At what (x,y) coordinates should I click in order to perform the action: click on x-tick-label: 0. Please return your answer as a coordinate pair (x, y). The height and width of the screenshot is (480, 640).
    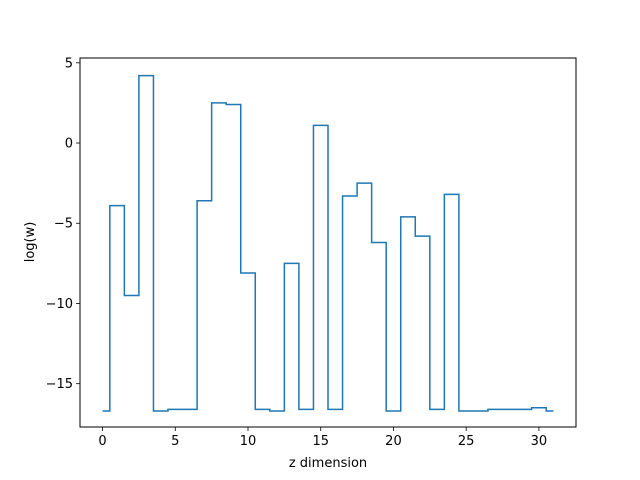
    Looking at the image, I should click on (102, 441).